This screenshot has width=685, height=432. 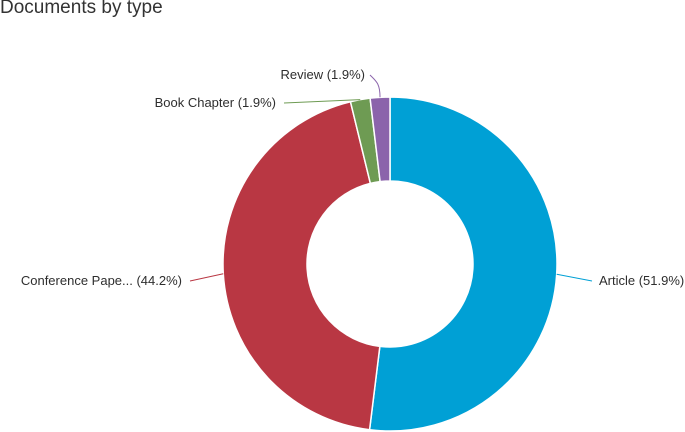 I want to click on slice-label: Conference Pape... (44.2%), so click(x=101, y=280).